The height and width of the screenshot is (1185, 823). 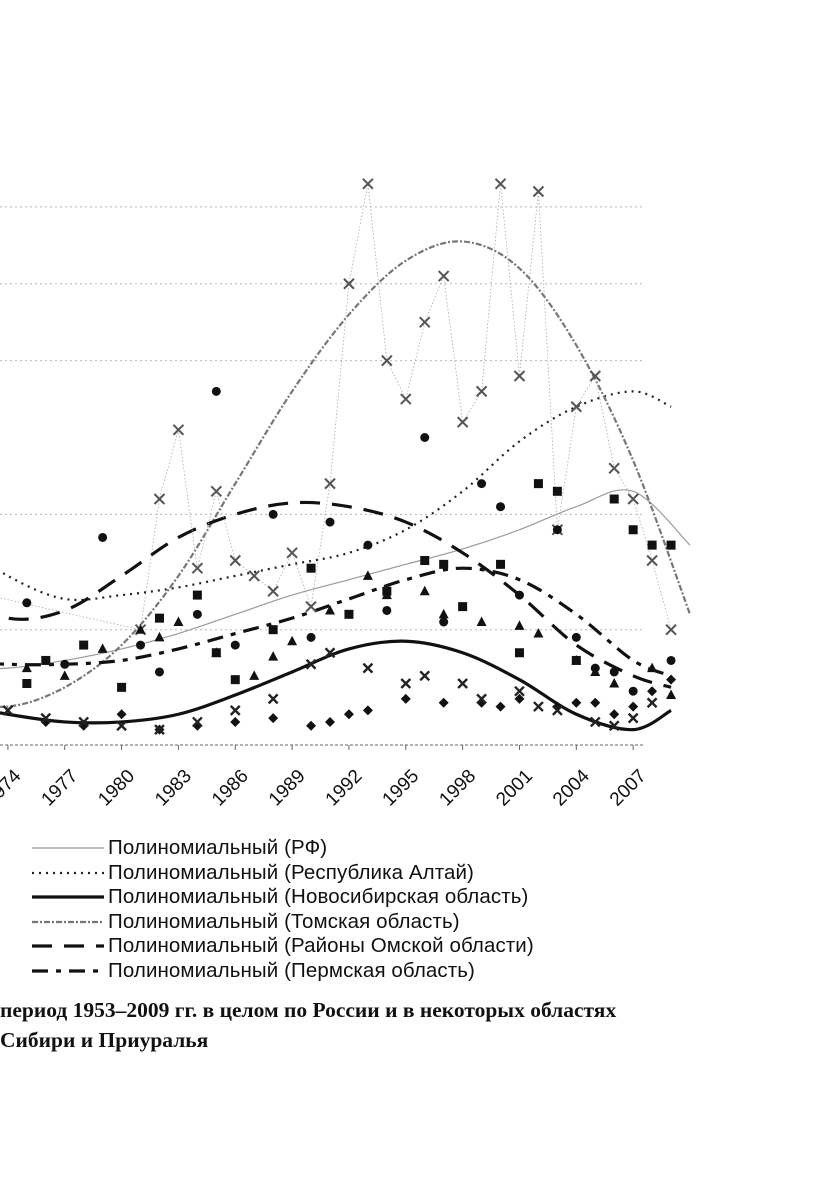 What do you see at coordinates (345, 579) in the screenshot?
I see `trendline-thin-gray` at bounding box center [345, 579].